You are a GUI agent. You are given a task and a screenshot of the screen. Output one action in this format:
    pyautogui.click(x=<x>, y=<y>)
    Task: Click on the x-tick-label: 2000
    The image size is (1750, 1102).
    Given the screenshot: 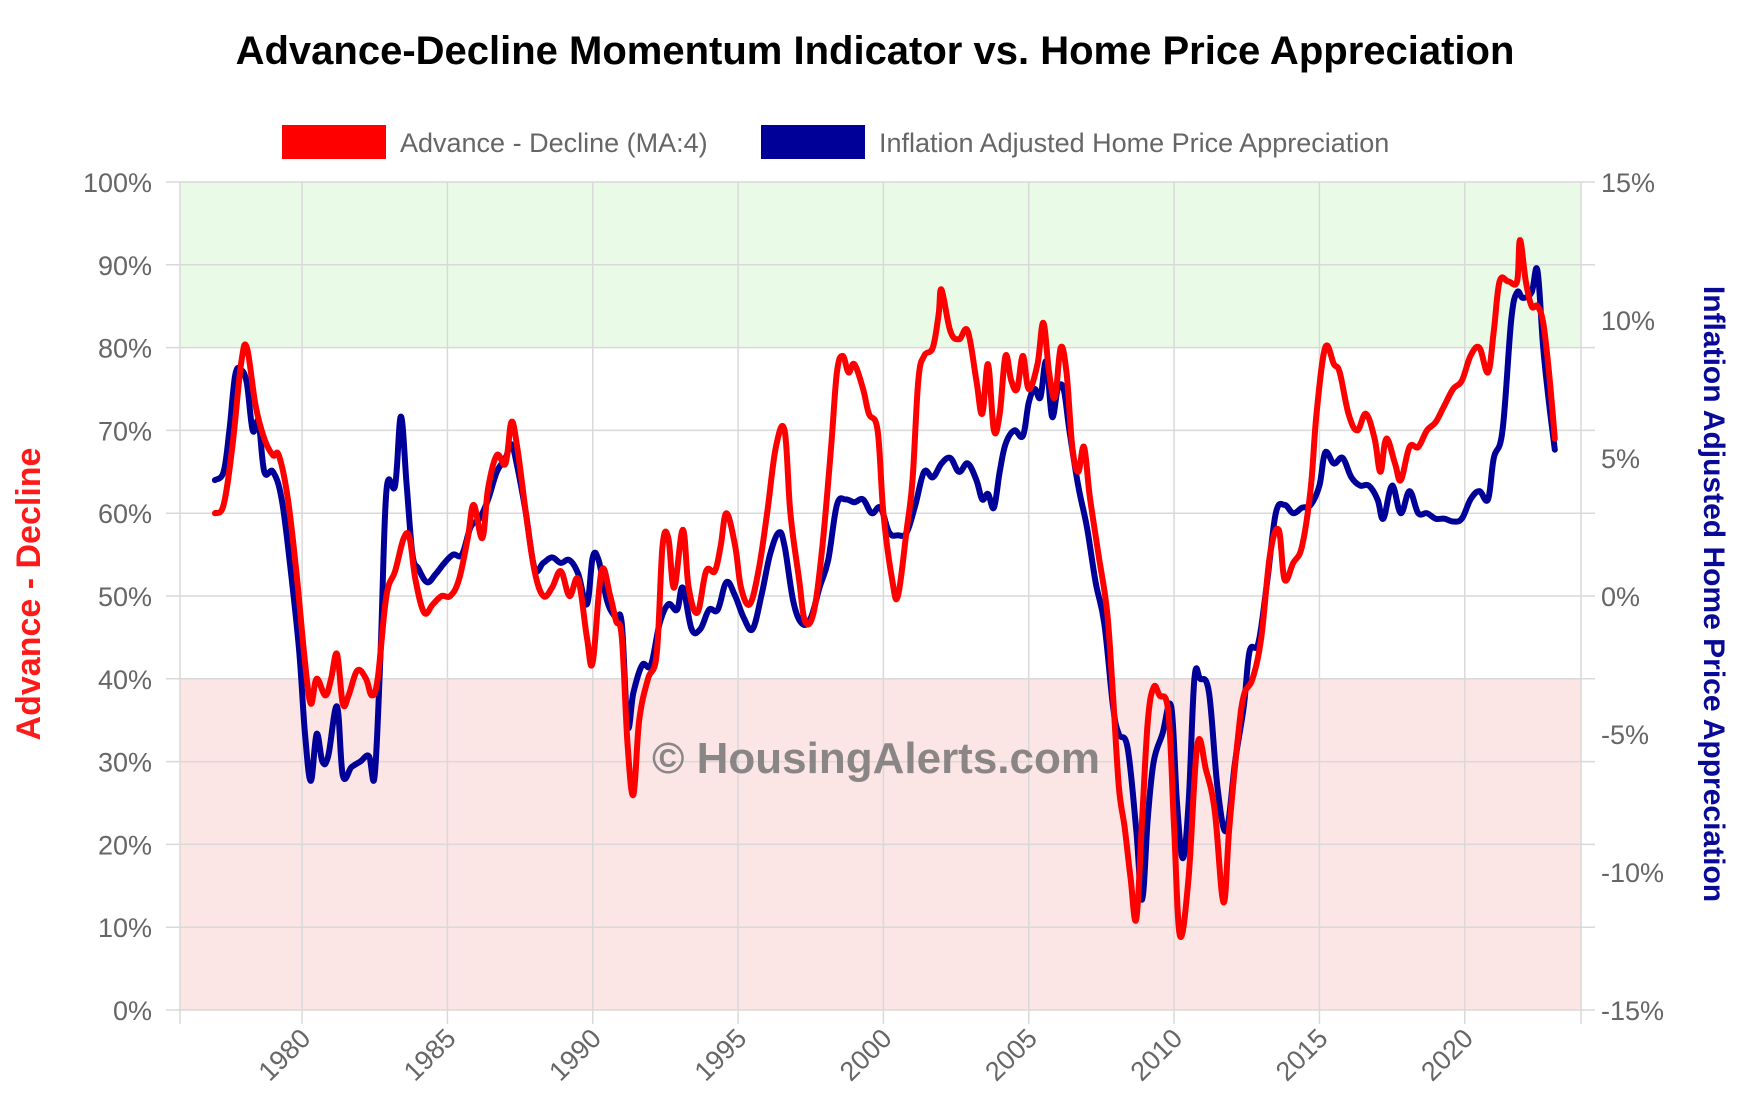 What is the action you would take?
    pyautogui.click(x=866, y=1055)
    